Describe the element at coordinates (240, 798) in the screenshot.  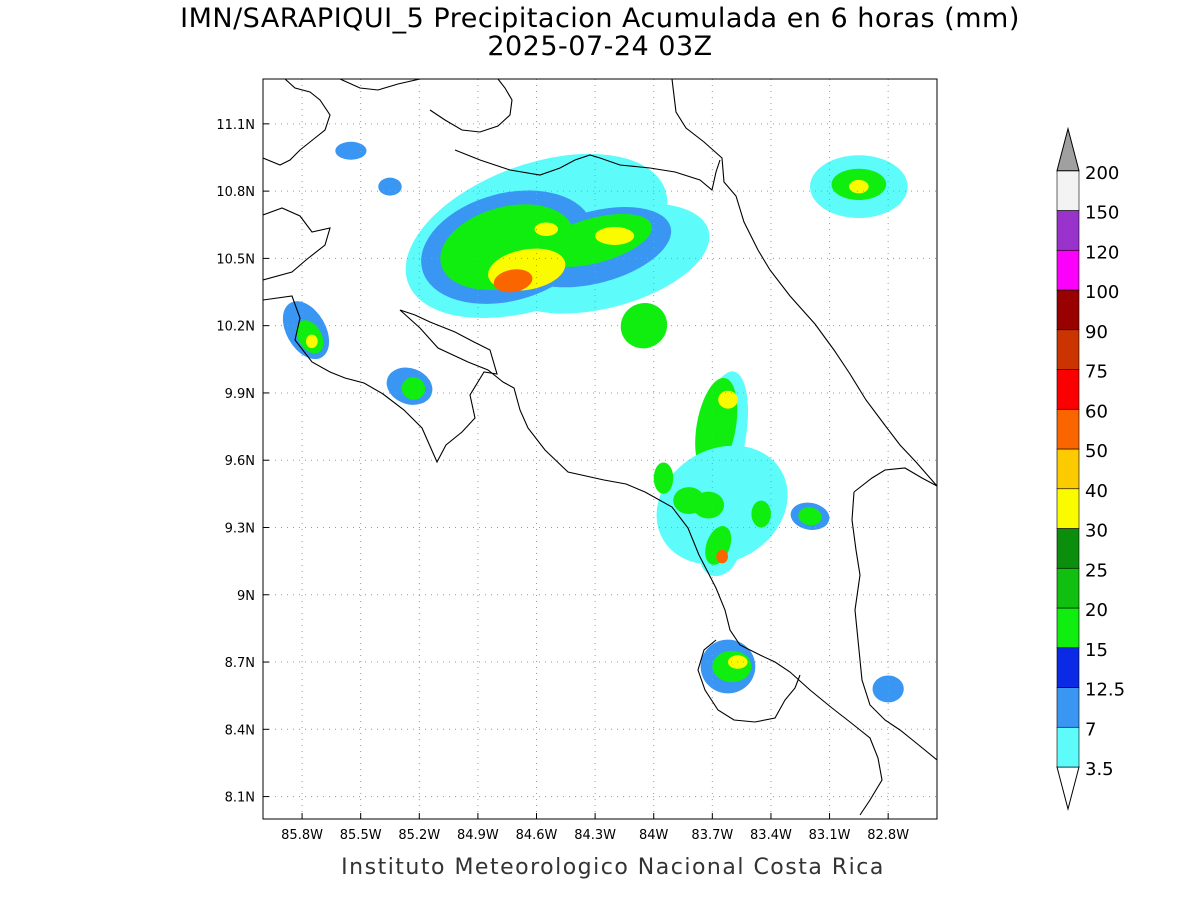
I see `y-tick-label-10: 8.1N` at that location.